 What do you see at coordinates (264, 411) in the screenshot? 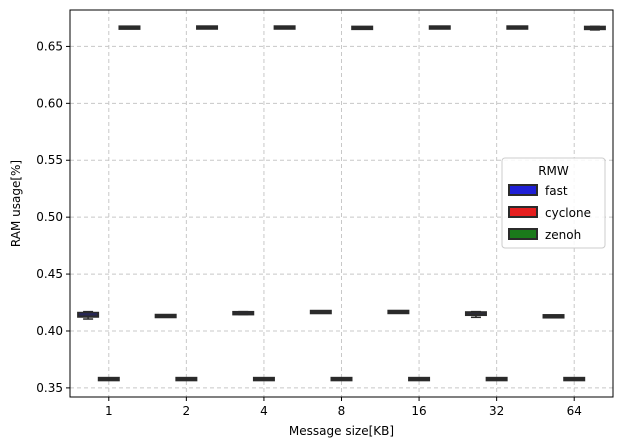
I see `x-tick-label: 4` at bounding box center [264, 411].